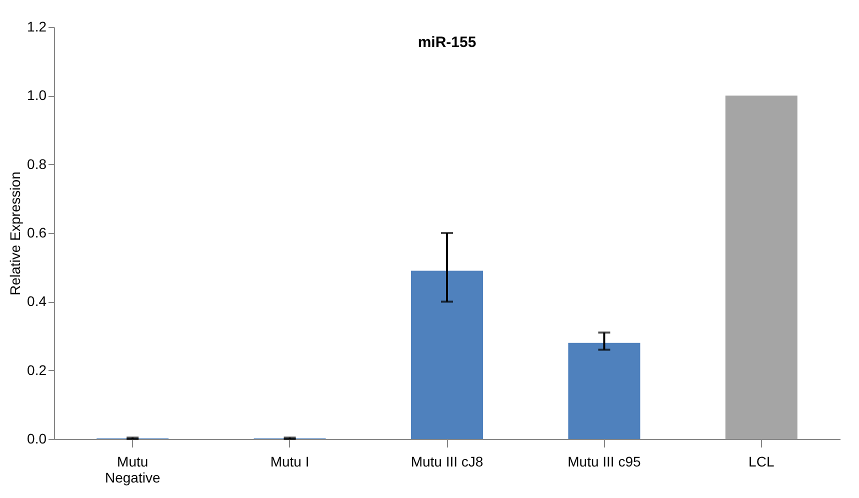 The image size is (859, 498). I want to click on y-tick-label: 0.6, so click(37, 232).